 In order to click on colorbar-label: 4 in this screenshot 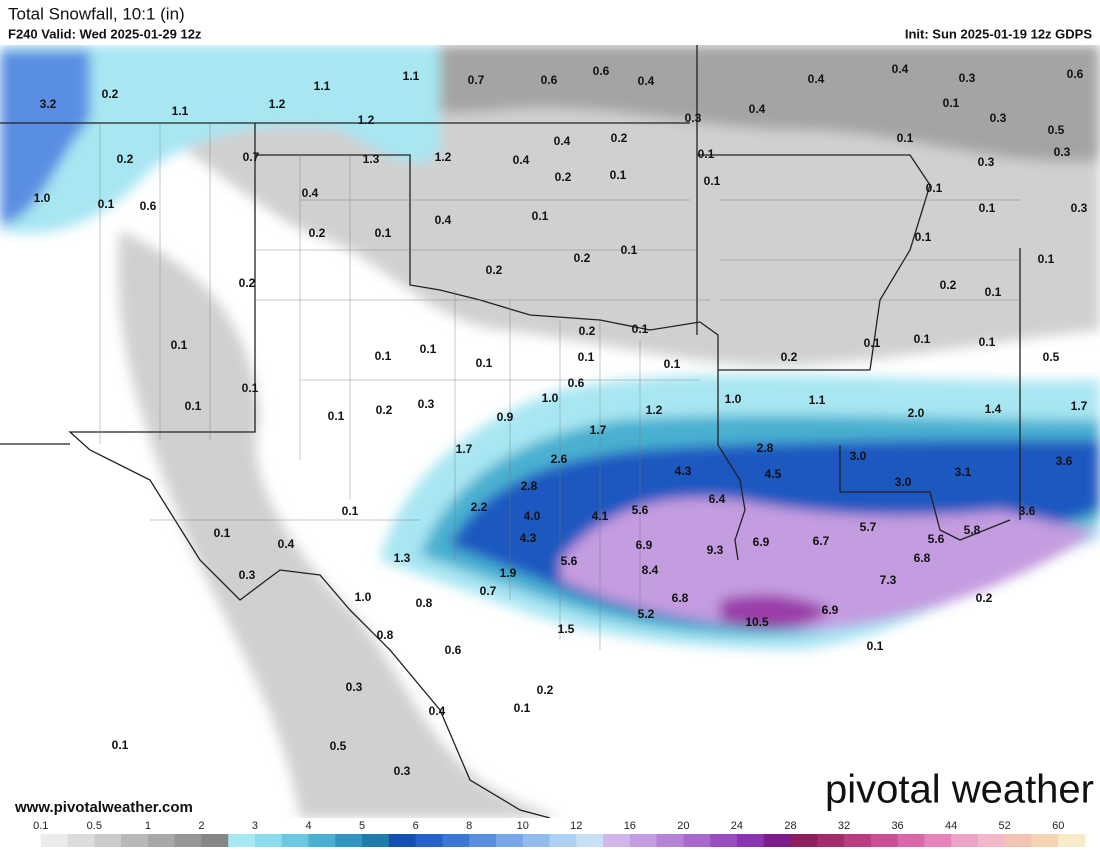, I will do `click(308, 826)`.